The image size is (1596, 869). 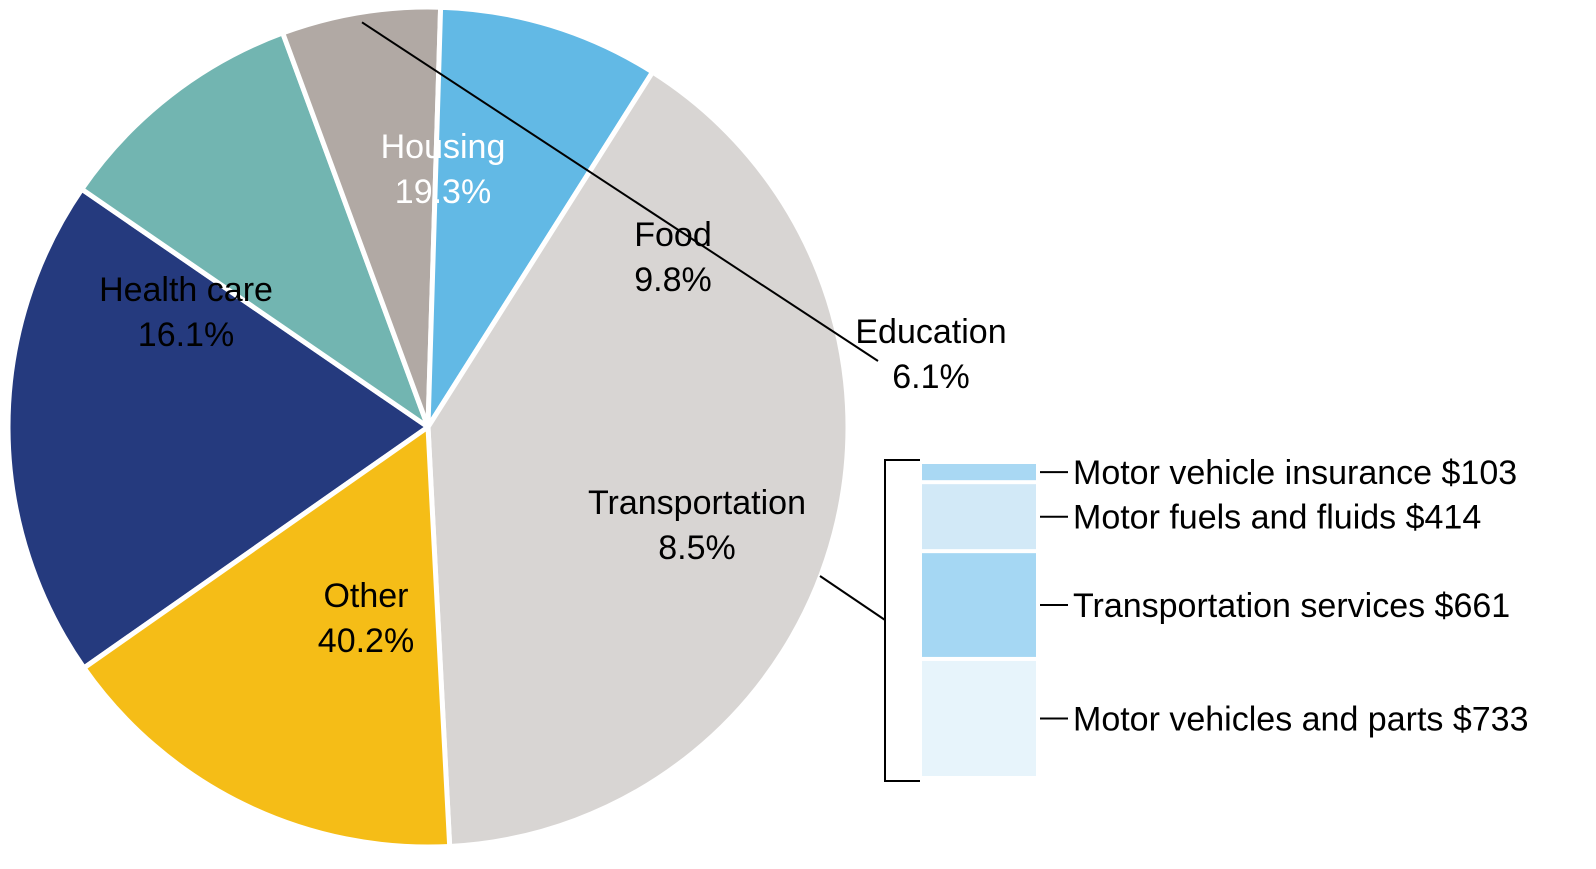 What do you see at coordinates (1277, 518) in the screenshot?
I see `breakdown-label-motor-fuels-and-fluids: Motor fuels and fluids $414` at bounding box center [1277, 518].